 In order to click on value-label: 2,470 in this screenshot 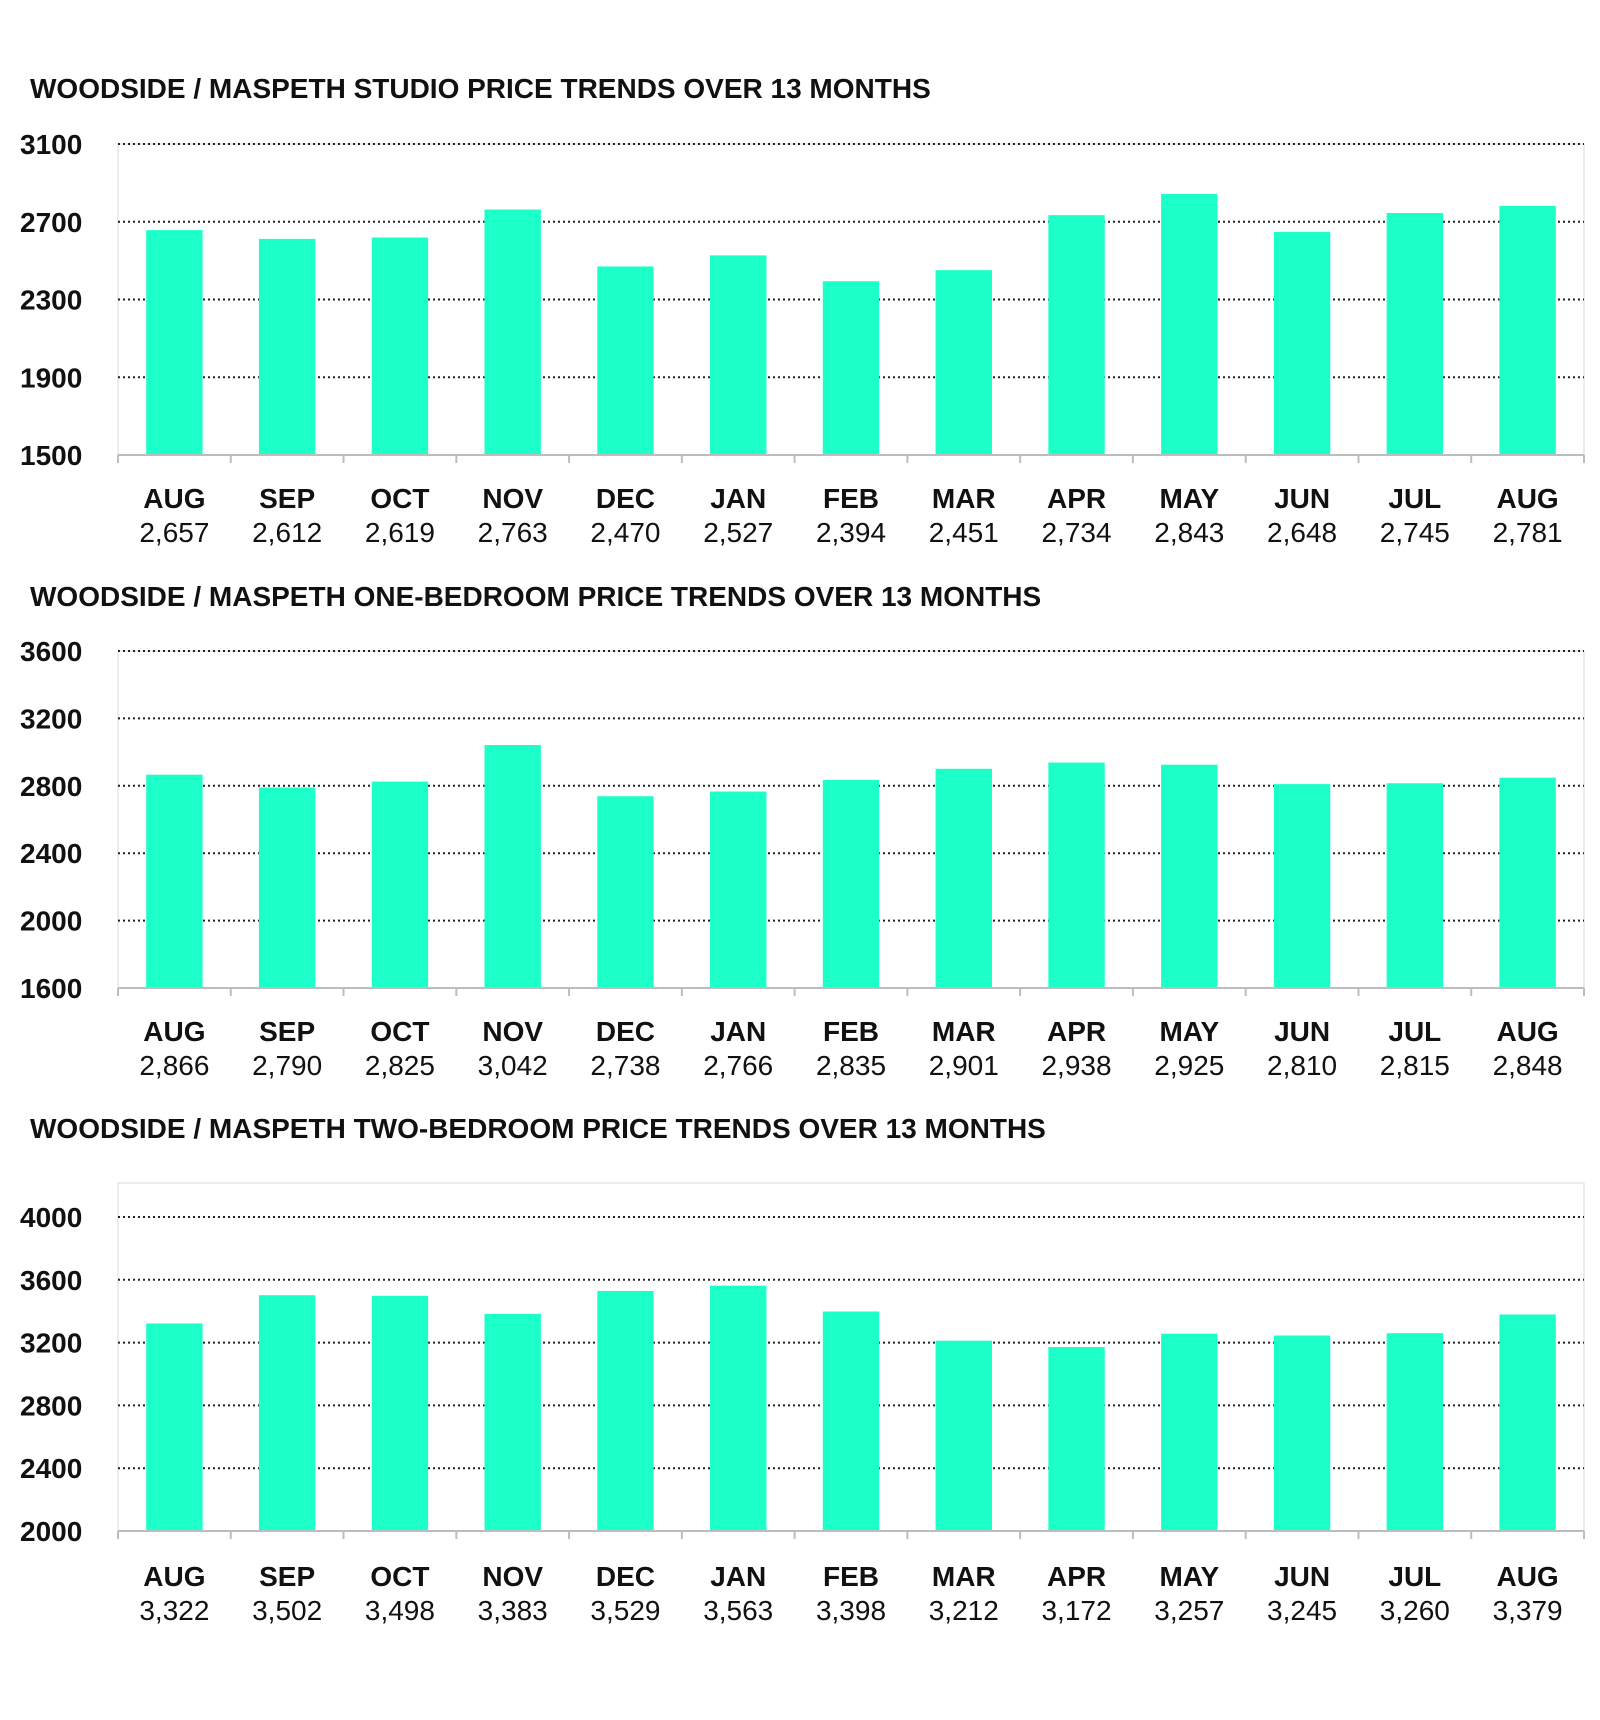, I will do `click(625, 532)`.